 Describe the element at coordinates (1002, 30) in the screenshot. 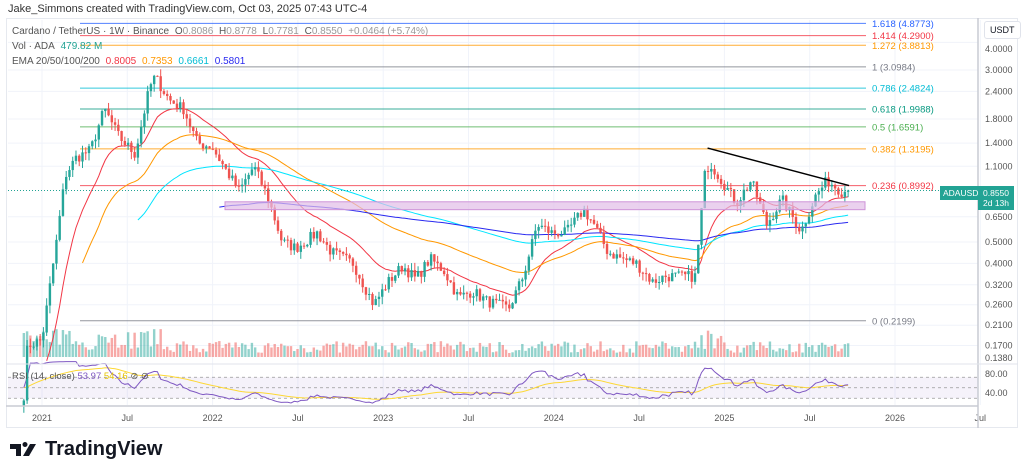

I see `currency-unit-button: USDT` at that location.